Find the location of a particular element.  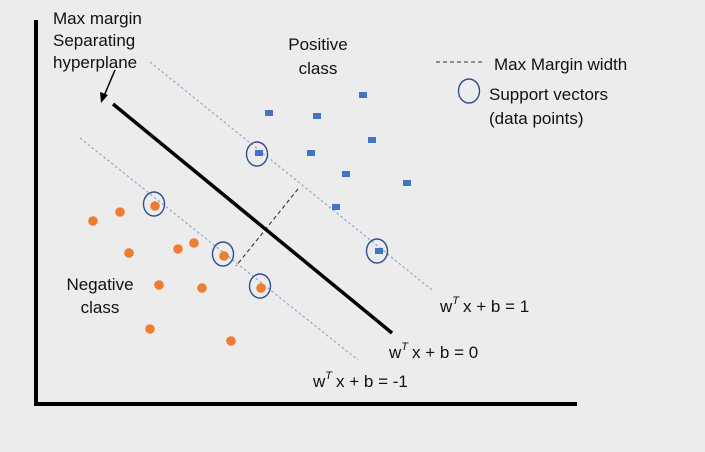

eq-dec-base: w is located at coordinates (395, 352).